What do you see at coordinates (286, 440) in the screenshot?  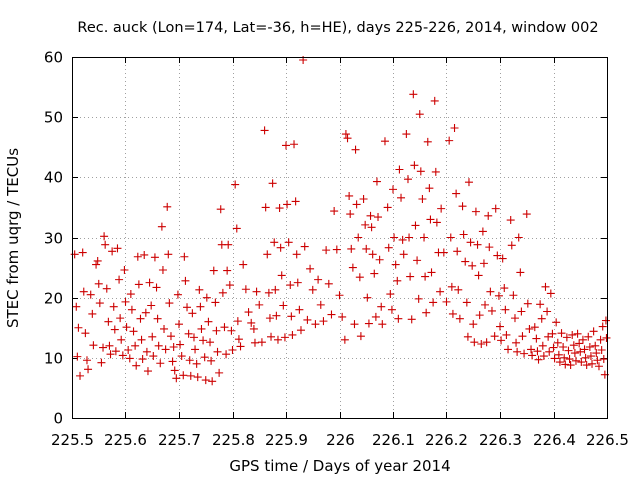 I see `x-tick-label: 225.9` at bounding box center [286, 440].